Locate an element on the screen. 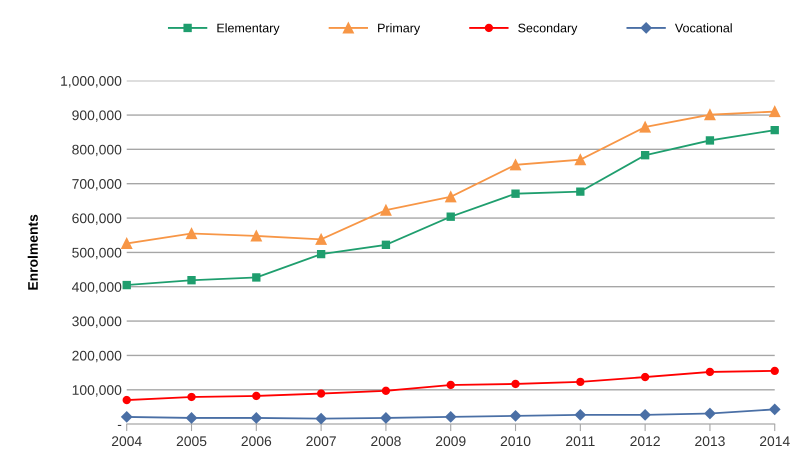 This screenshot has height=461, width=802. y-tick-label: 700,000 is located at coordinates (97, 185).